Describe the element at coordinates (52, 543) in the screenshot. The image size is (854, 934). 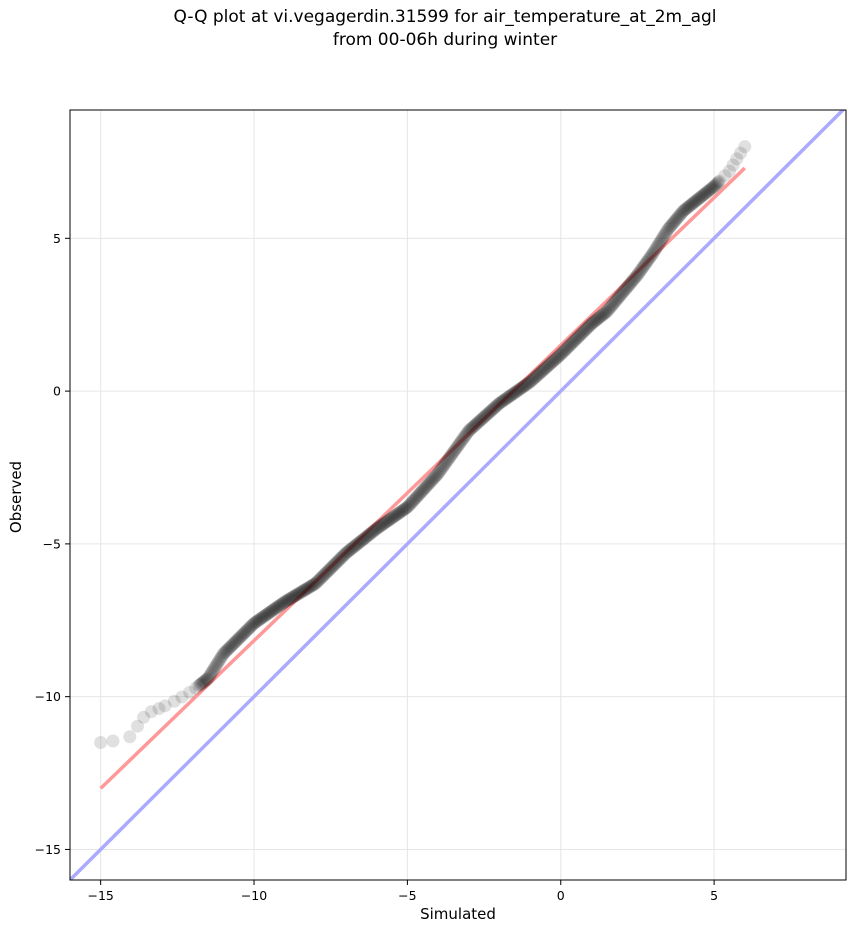
I see `y-tick-label: −5` at that location.